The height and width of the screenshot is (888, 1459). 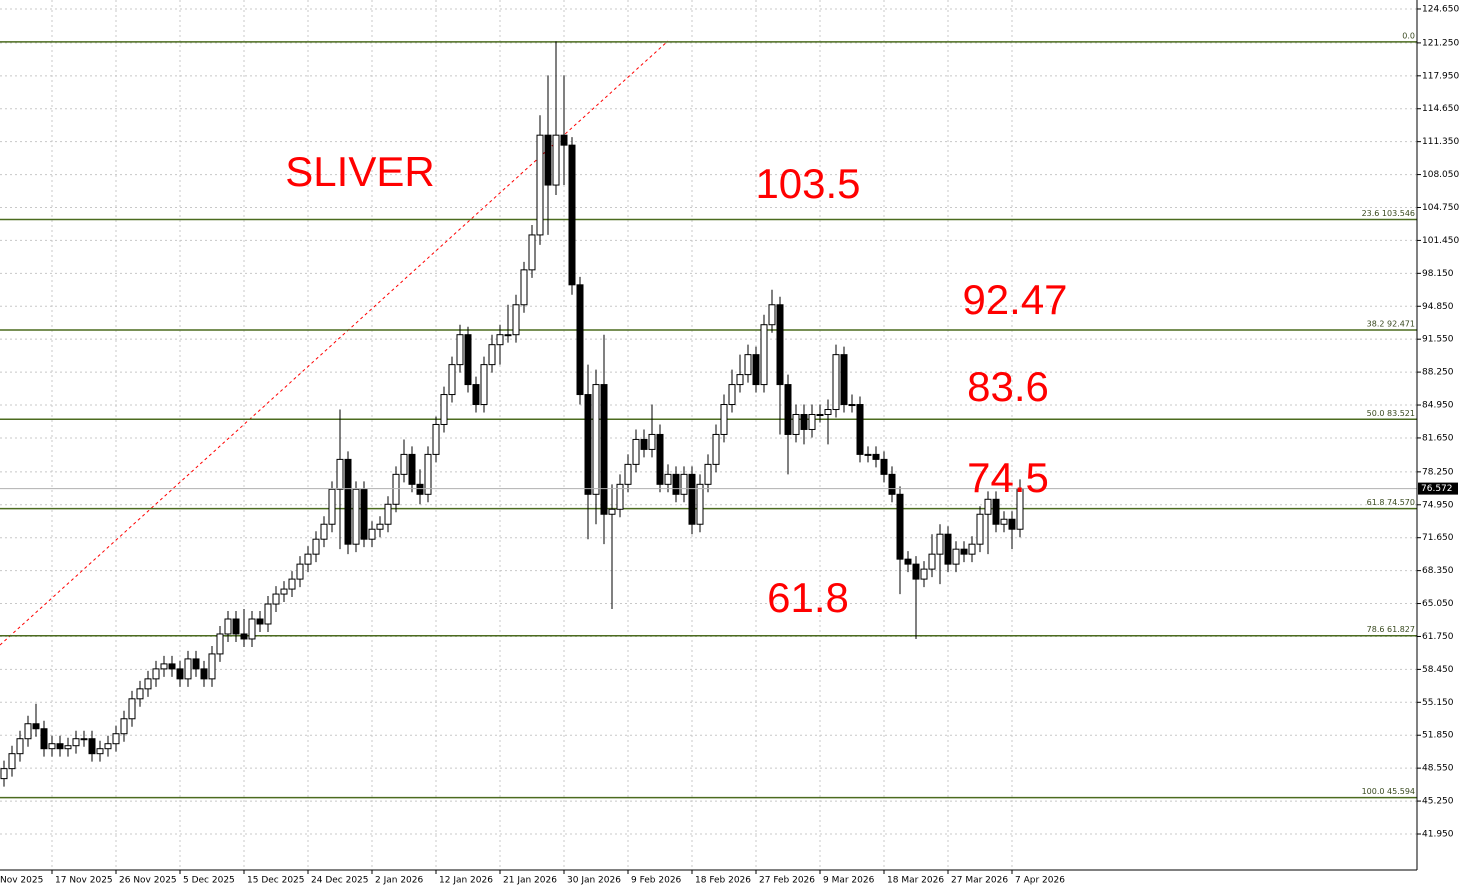 I want to click on y-tick-label: 74.950, so click(x=1438, y=505).